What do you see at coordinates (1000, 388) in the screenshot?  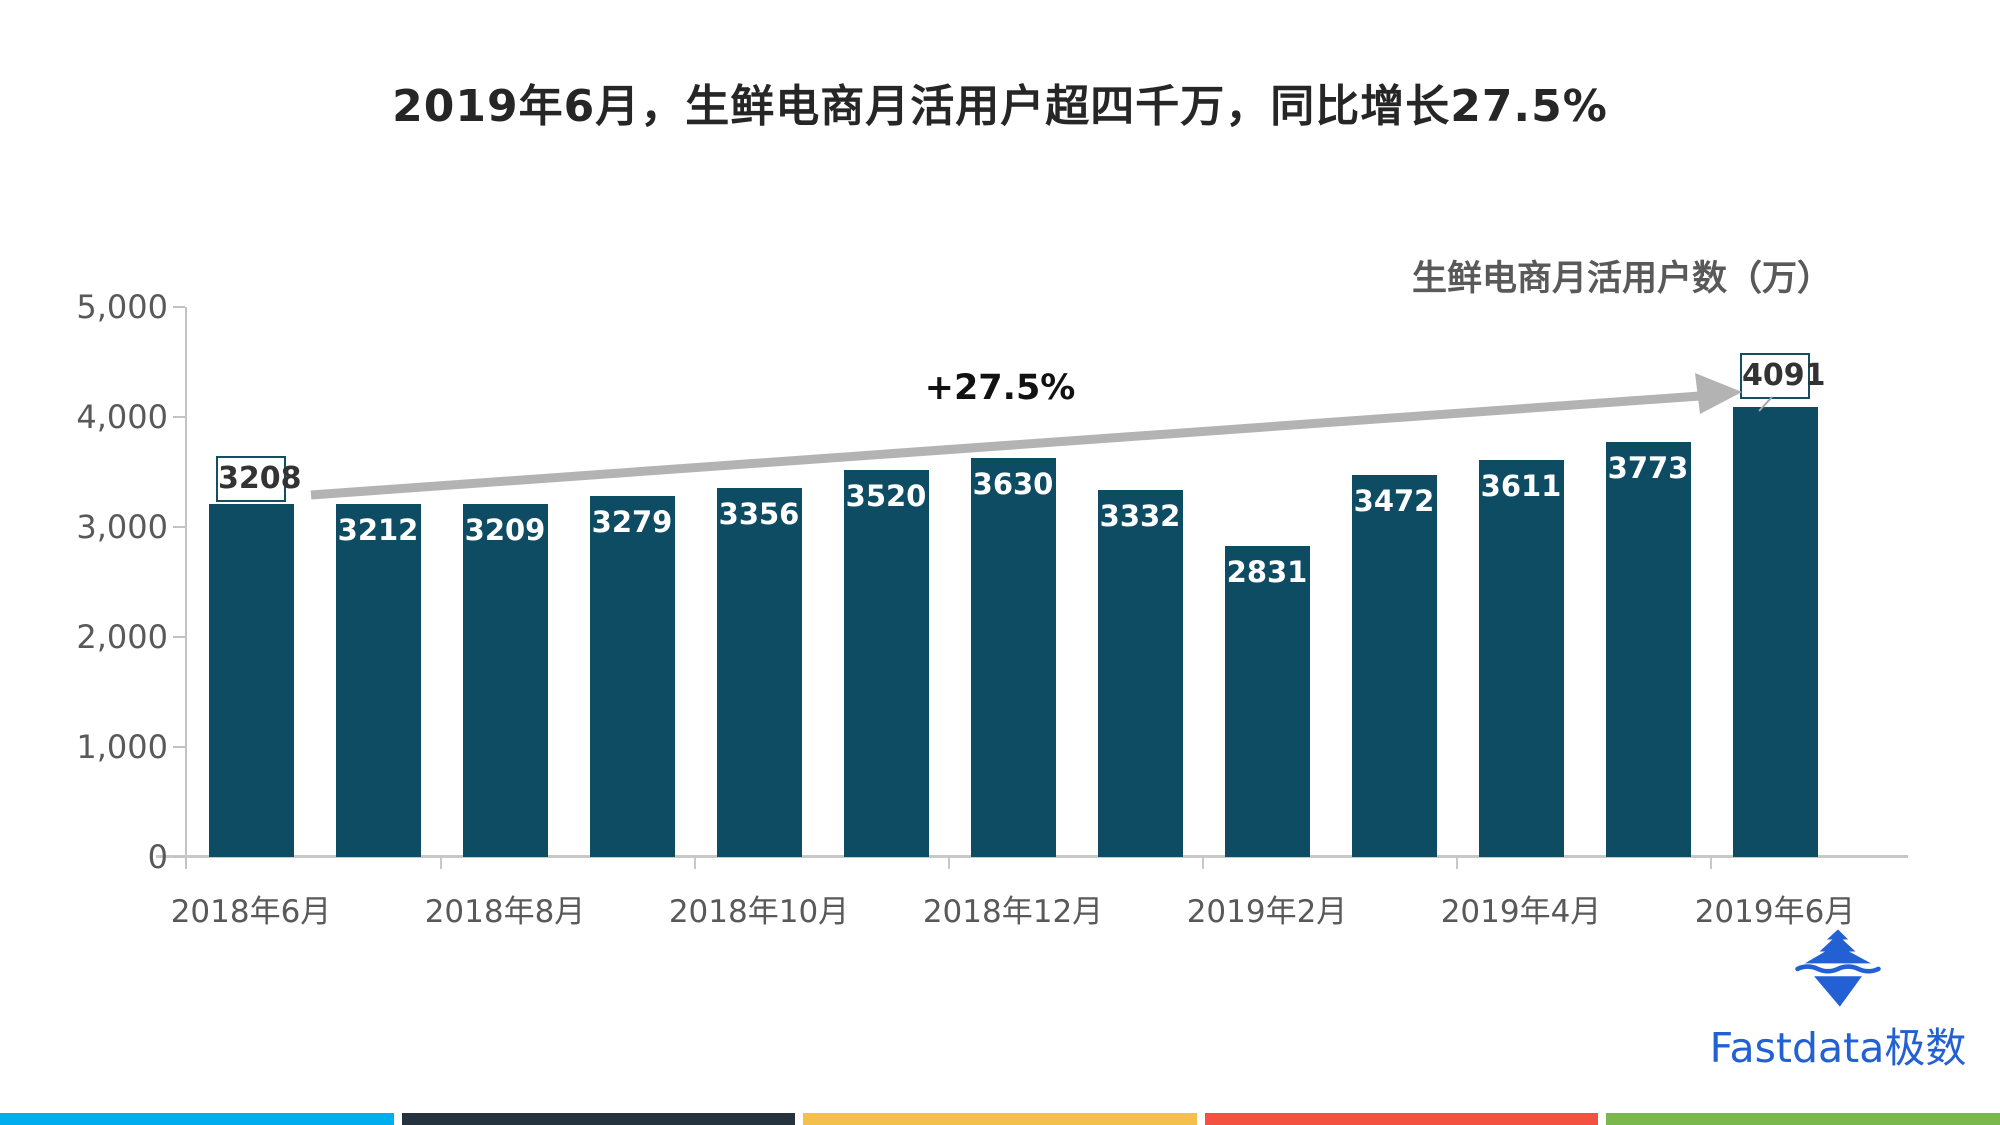 I see `growth-annotation: +27.5%` at bounding box center [1000, 388].